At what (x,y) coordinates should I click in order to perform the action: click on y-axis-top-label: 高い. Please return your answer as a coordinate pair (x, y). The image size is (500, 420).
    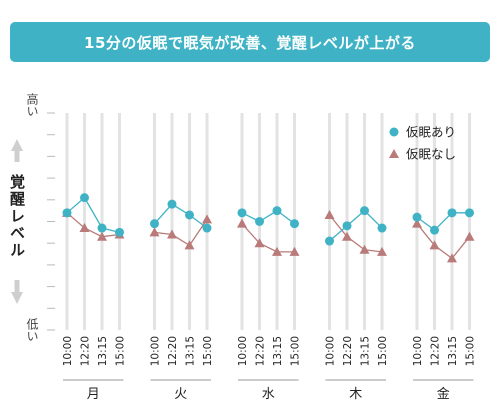
    Looking at the image, I should click on (32, 104).